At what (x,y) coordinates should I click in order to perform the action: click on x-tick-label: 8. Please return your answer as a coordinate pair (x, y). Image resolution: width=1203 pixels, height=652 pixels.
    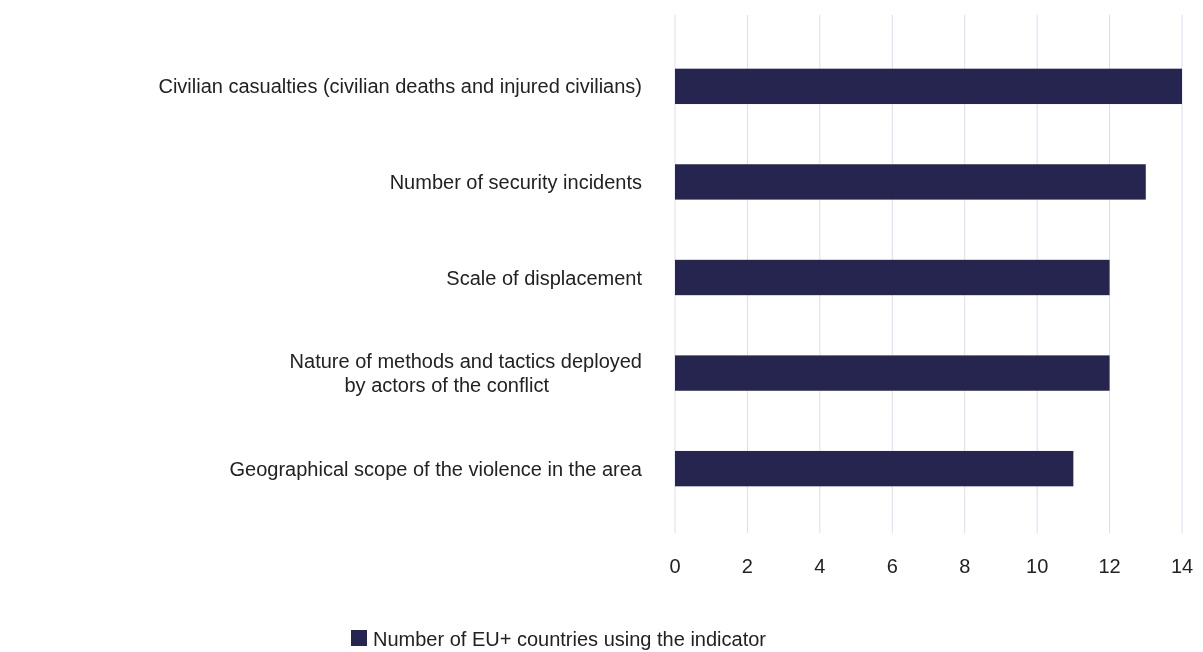
    Looking at the image, I should click on (965, 566).